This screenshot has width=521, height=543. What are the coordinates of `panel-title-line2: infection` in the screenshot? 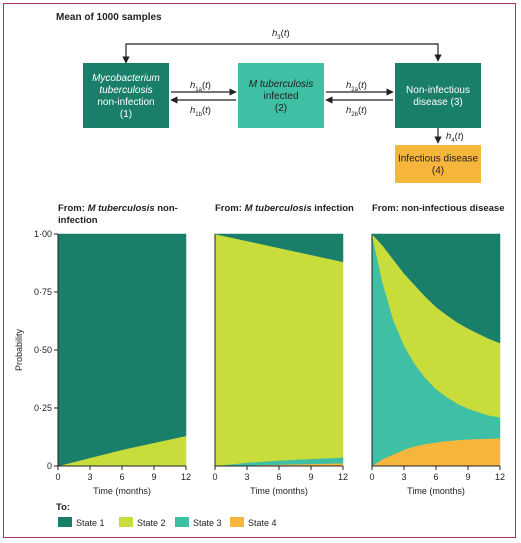 It's located at (78, 220).